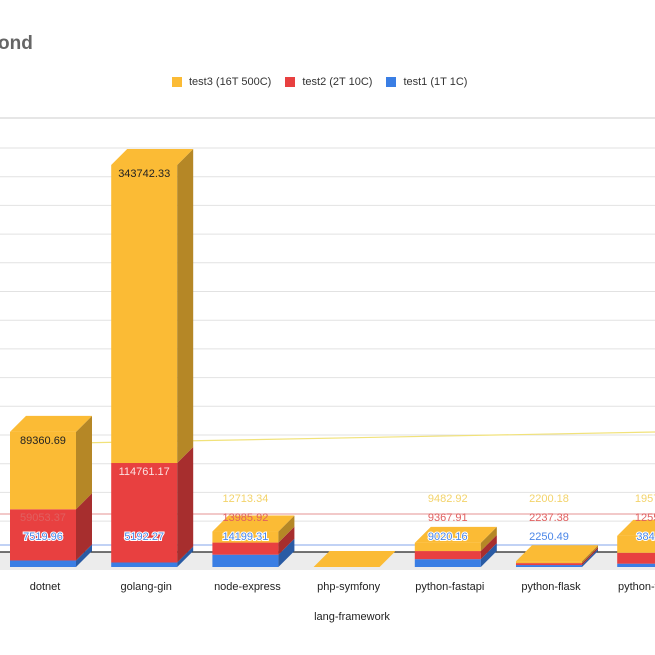 The image size is (655, 655). What do you see at coordinates (549, 518) in the screenshot?
I see `data-label: 2237.38` at bounding box center [549, 518].